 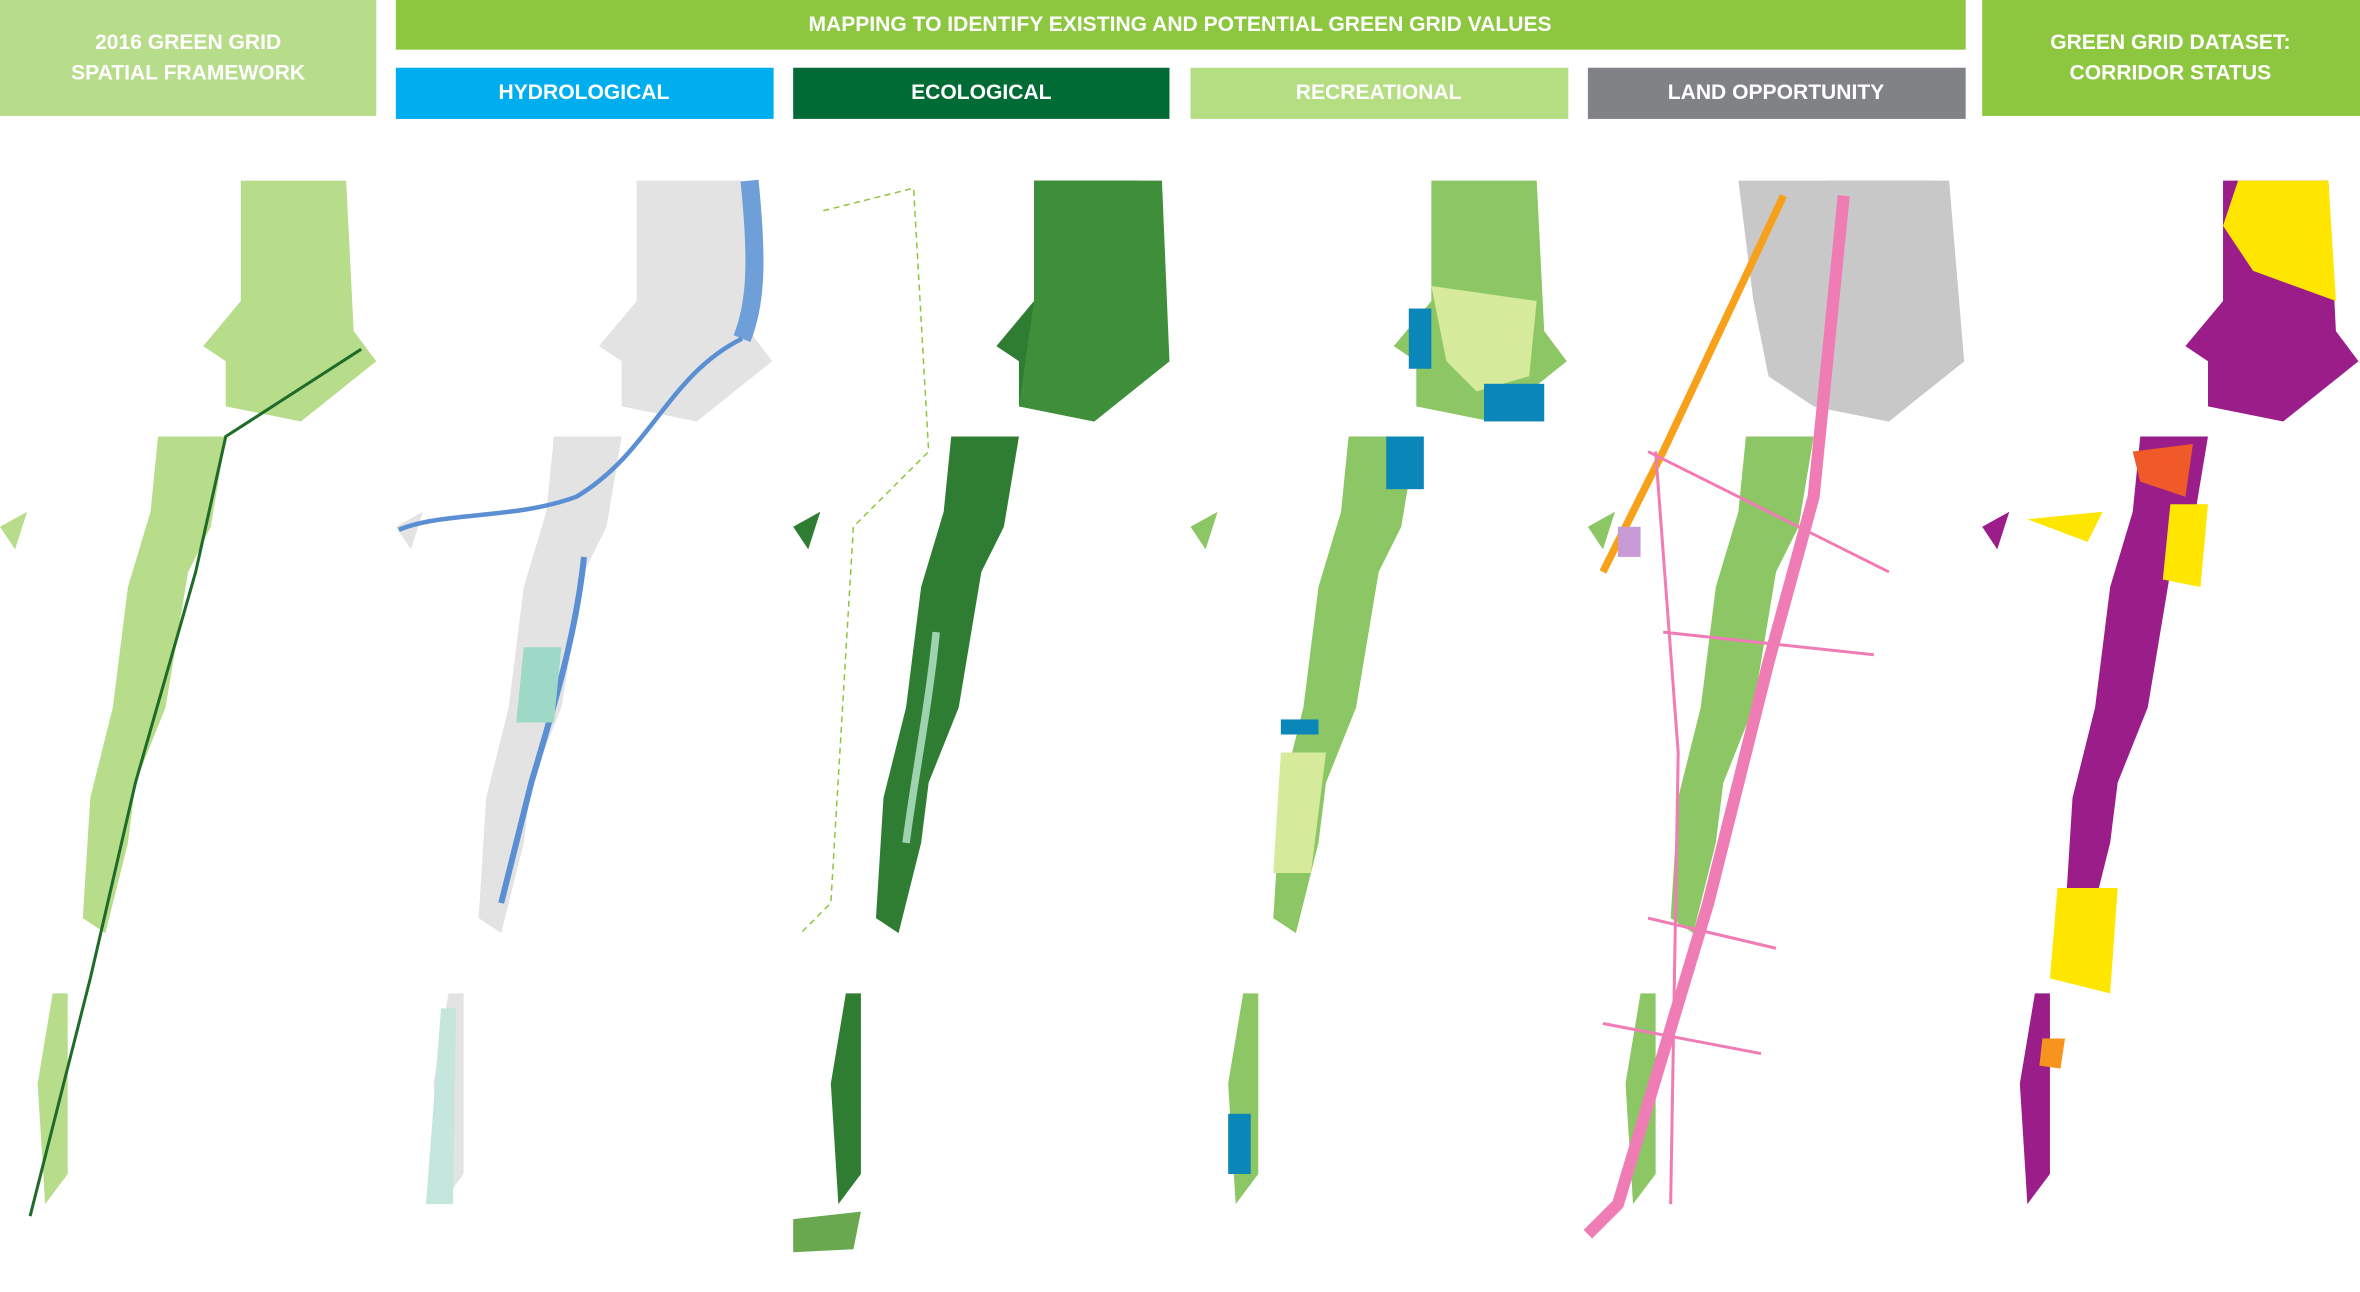 I want to click on map-status, so click(x=2170, y=692).